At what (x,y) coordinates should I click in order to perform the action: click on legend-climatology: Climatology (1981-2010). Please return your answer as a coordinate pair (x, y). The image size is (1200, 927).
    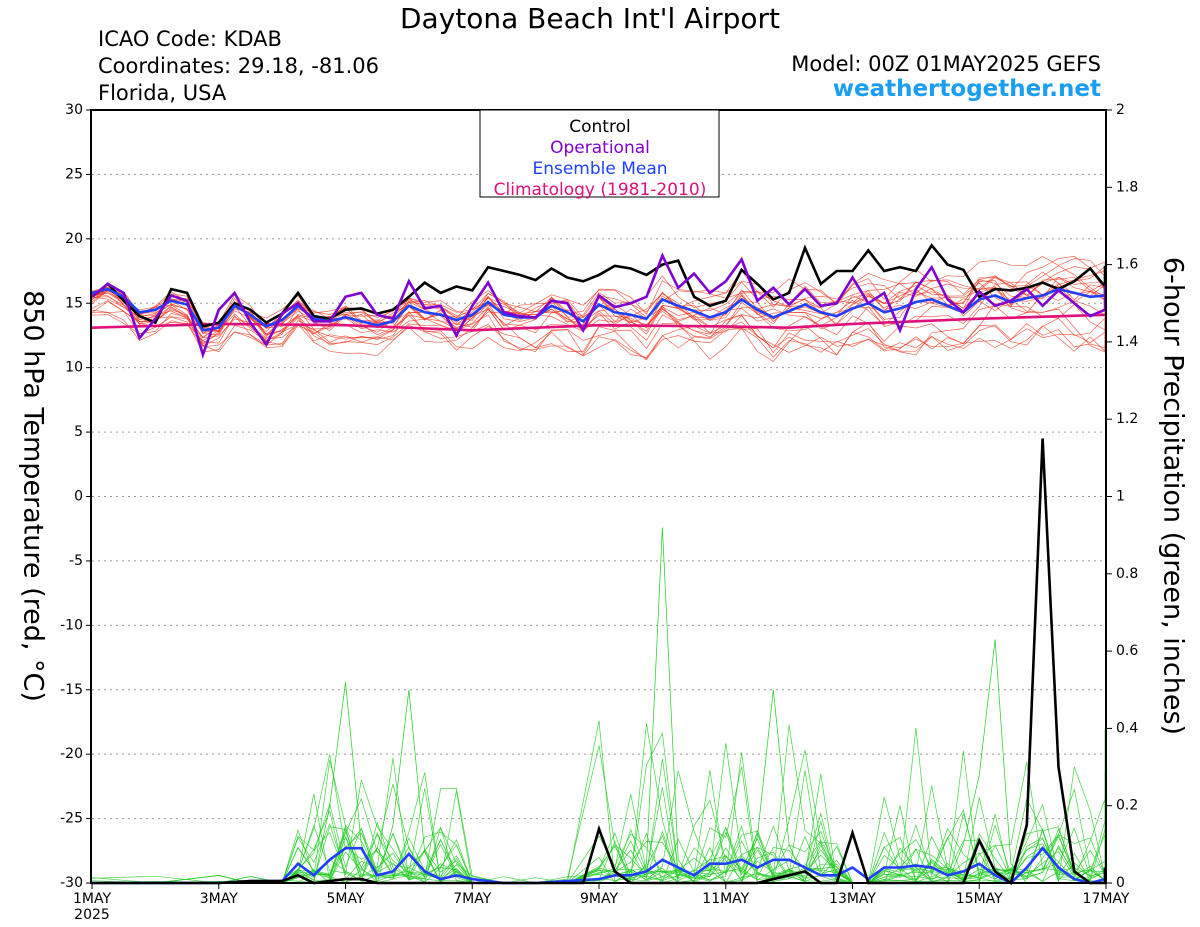
    Looking at the image, I should click on (600, 190).